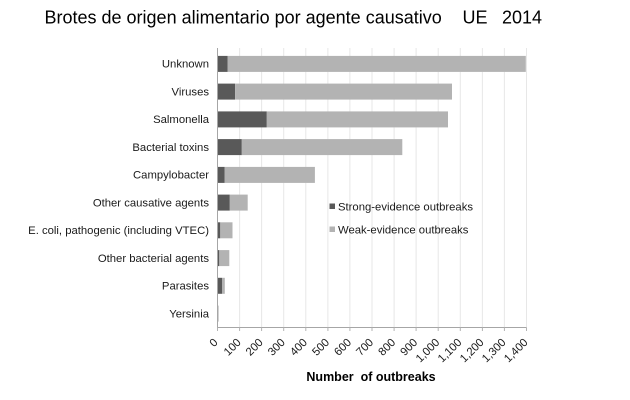 This screenshot has width=630, height=400. What do you see at coordinates (522, 18) in the screenshot?
I see `svg-text: 2014` at bounding box center [522, 18].